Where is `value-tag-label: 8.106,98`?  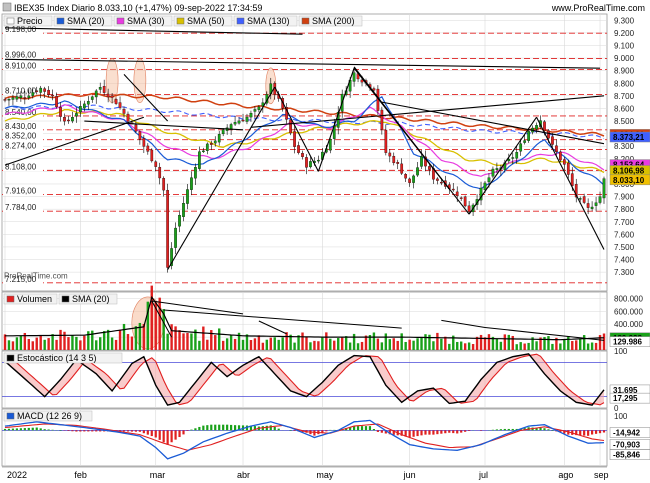 value-tag-label: 8.106,98 is located at coordinates (629, 171).